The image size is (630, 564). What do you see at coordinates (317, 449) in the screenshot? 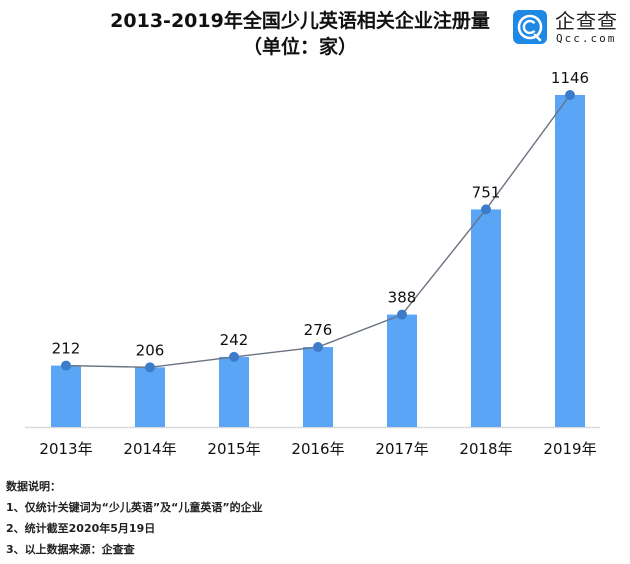
I see `x-tick-label: 2016年` at bounding box center [317, 449].